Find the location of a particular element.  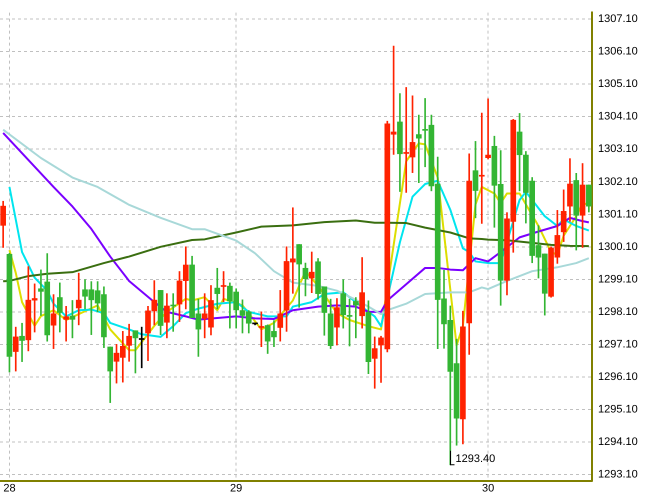

x-tick-label: 28 is located at coordinates (9, 488).